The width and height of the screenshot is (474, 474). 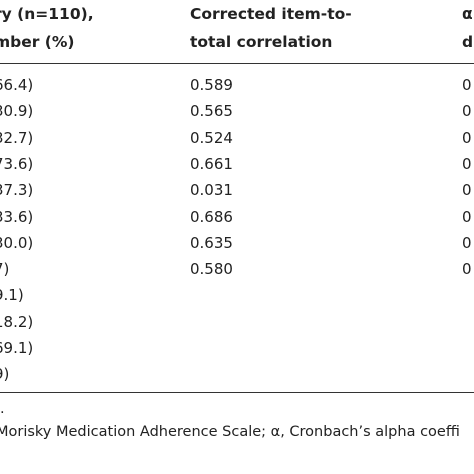 I want to click on header-cell: mber (%), so click(x=37, y=42).